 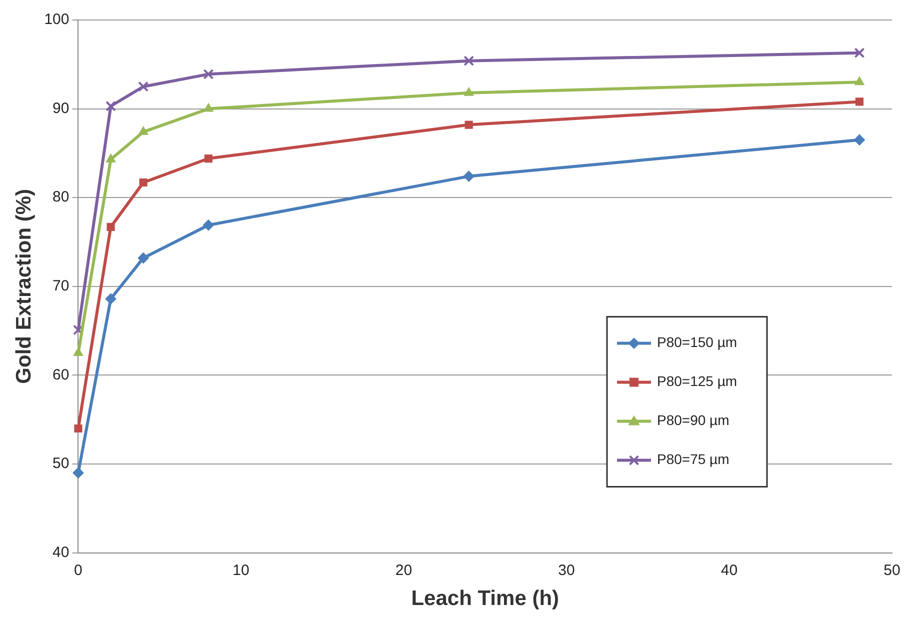 What do you see at coordinates (61, 375) in the screenshot?
I see `y-tick-label: 60` at bounding box center [61, 375].